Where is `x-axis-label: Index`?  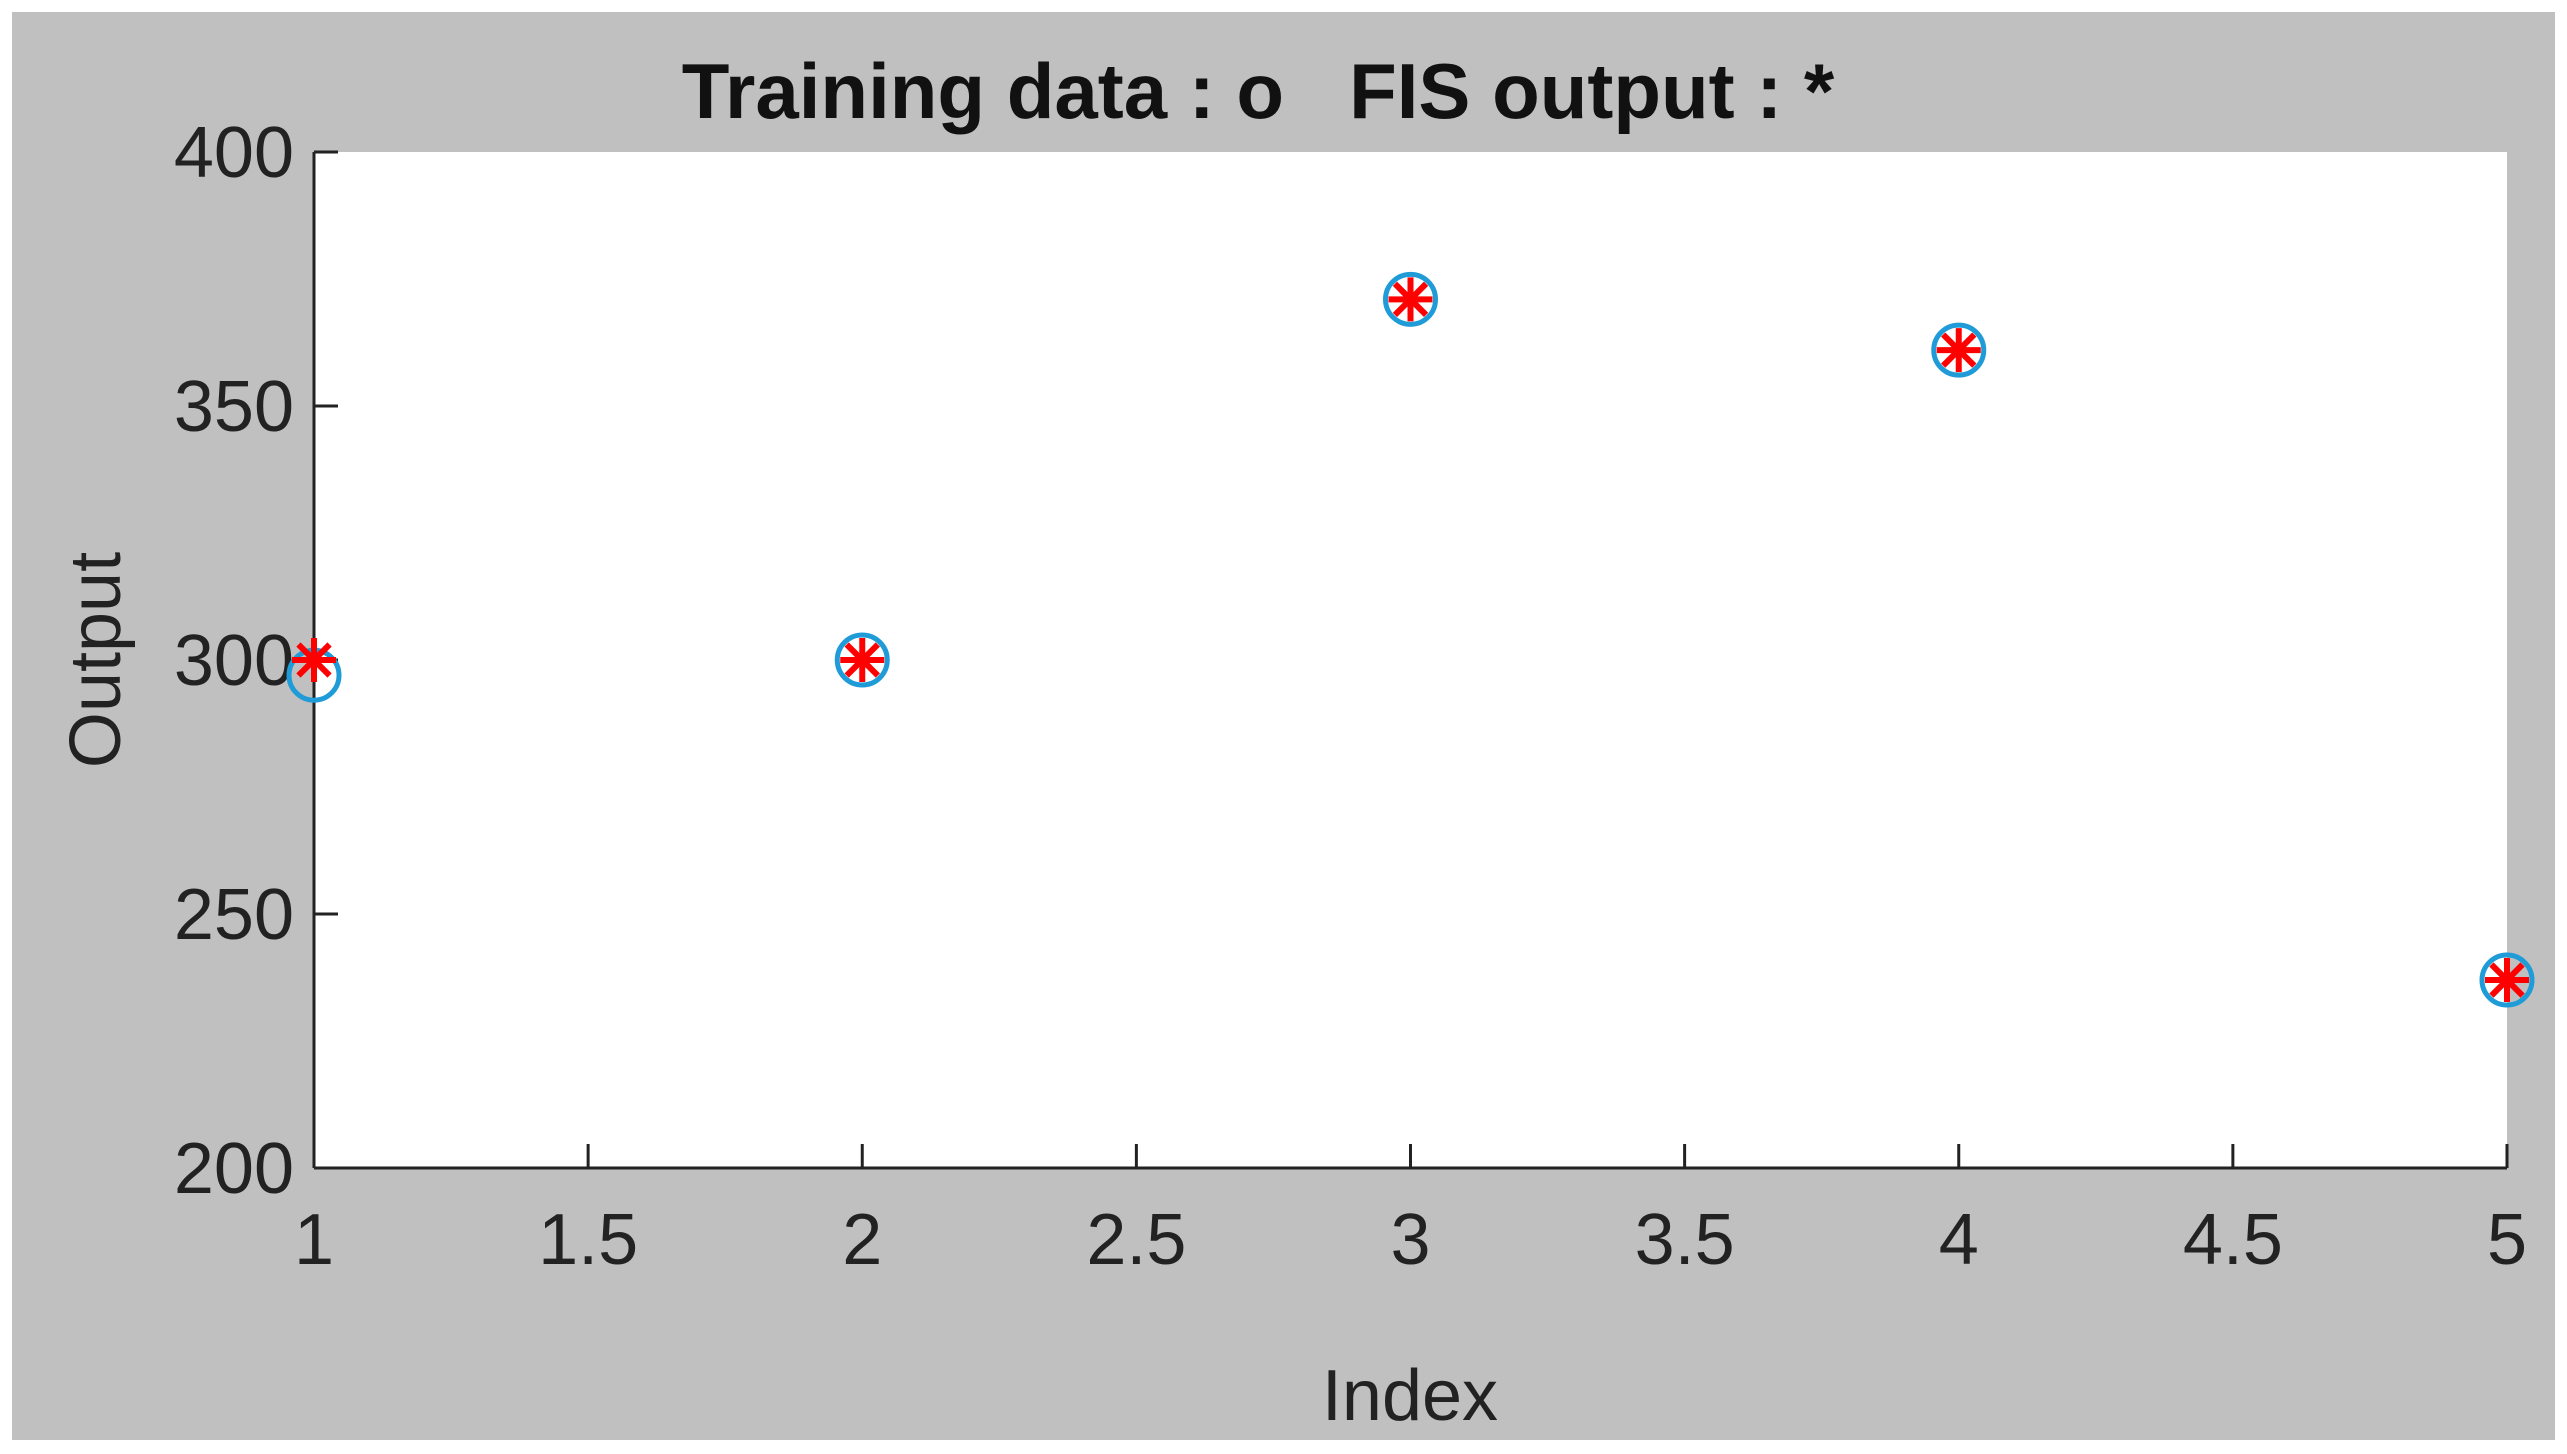 x-axis-label: Index is located at coordinates (1410, 1396).